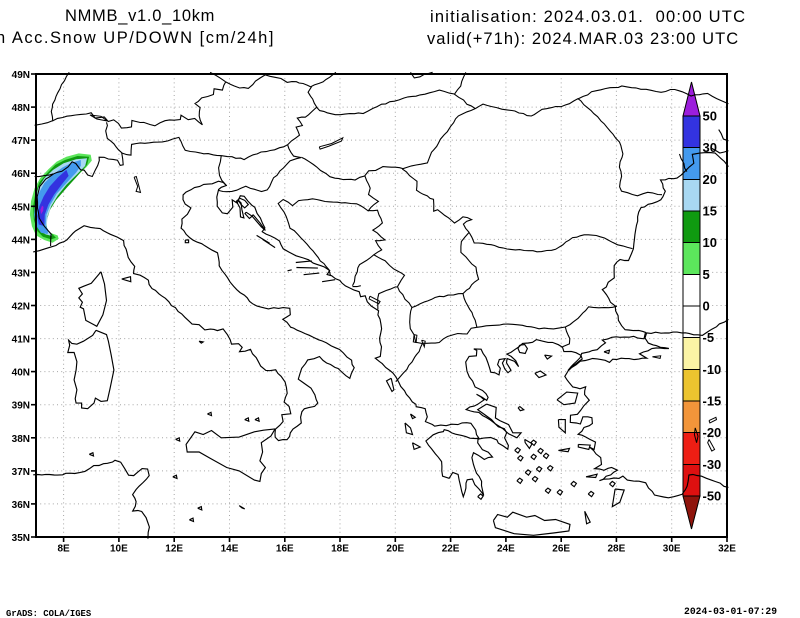 This screenshot has width=800, height=618. I want to click on svg-text: -10, so click(712, 369).